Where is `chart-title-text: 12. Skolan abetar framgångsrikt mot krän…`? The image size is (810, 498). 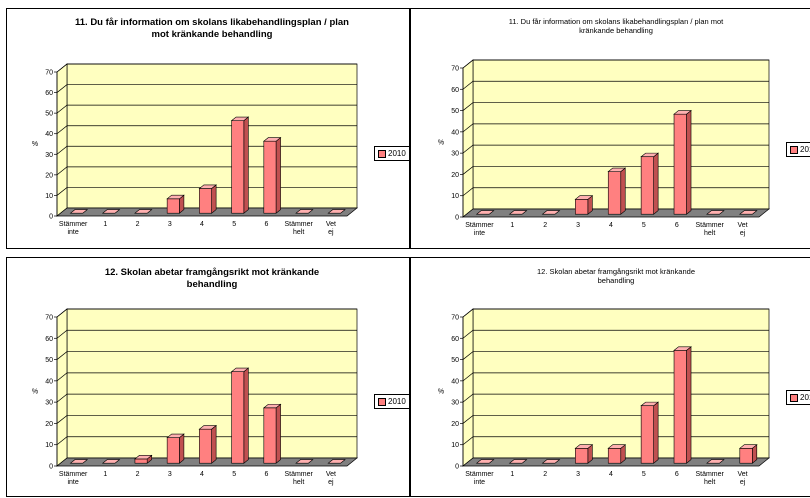 chart-title-text: 12. Skolan abetar framgångsrikt mot krän… is located at coordinates (615, 276).